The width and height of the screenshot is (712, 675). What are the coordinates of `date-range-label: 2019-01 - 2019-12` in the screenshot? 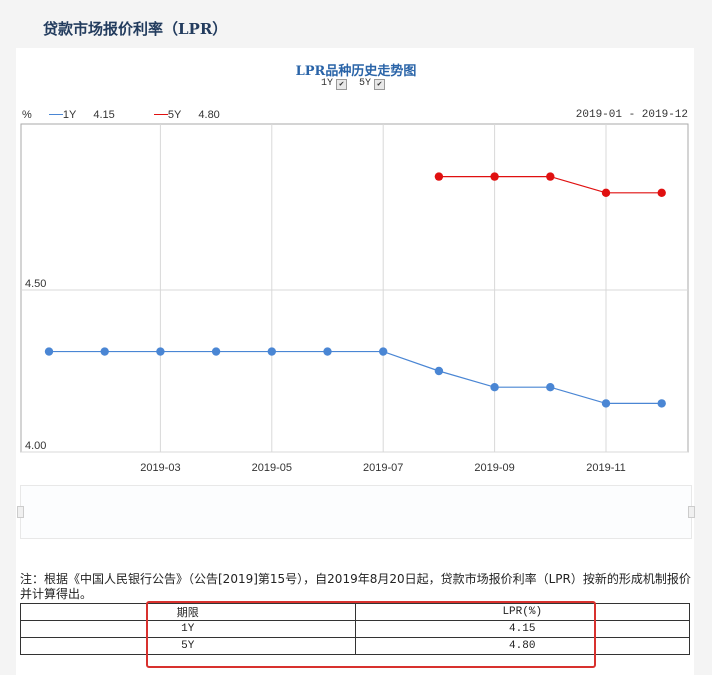 It's located at (631, 115).